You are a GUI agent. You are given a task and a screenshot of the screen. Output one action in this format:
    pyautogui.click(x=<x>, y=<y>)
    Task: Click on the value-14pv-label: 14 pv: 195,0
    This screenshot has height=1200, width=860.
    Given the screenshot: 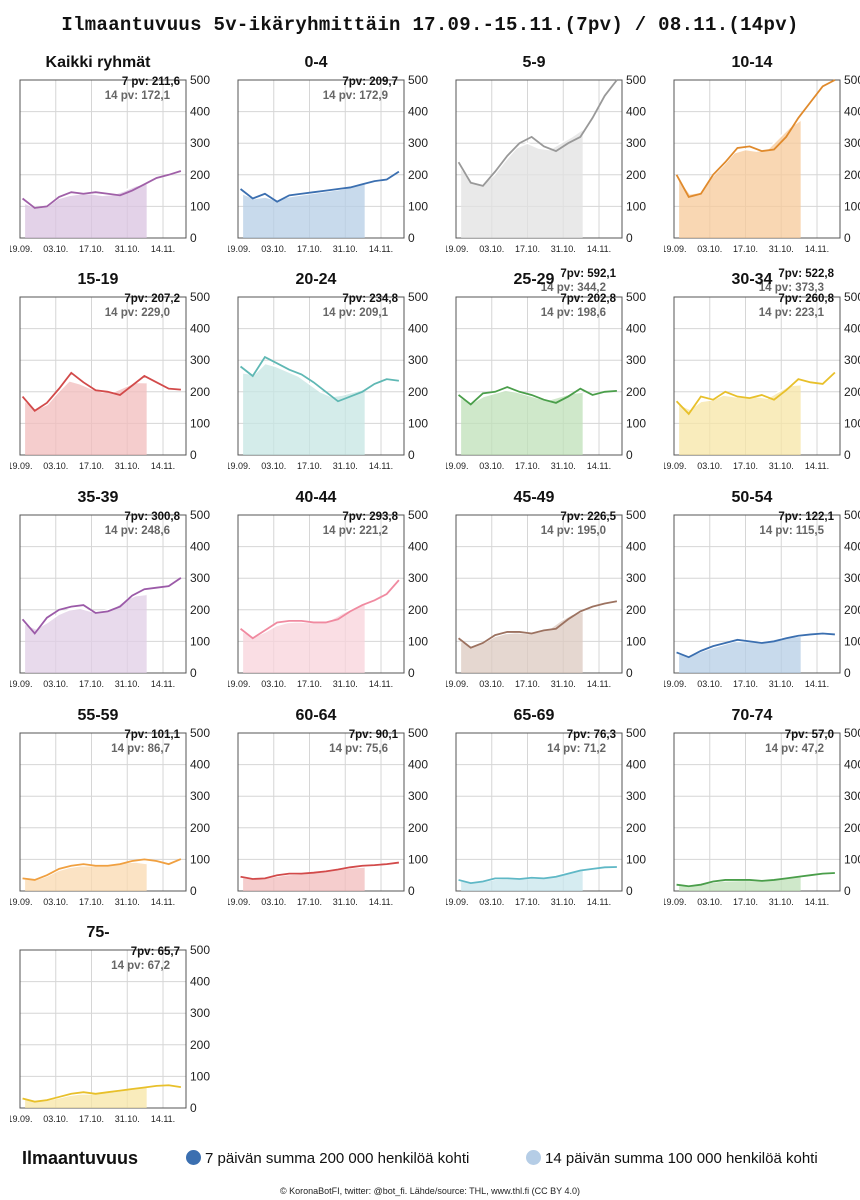 What is the action you would take?
    pyautogui.click(x=573, y=531)
    